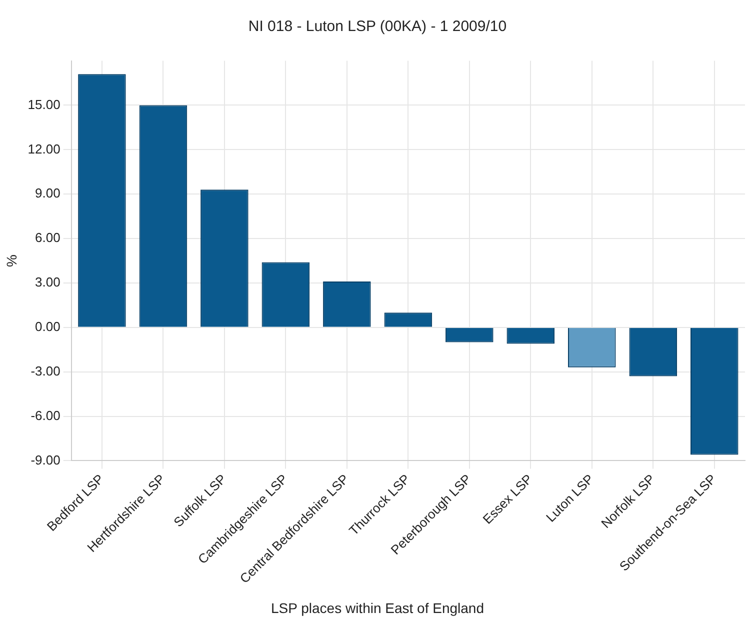  Describe the element at coordinates (11, 260) in the screenshot. I see `y-axis-title: %` at that location.